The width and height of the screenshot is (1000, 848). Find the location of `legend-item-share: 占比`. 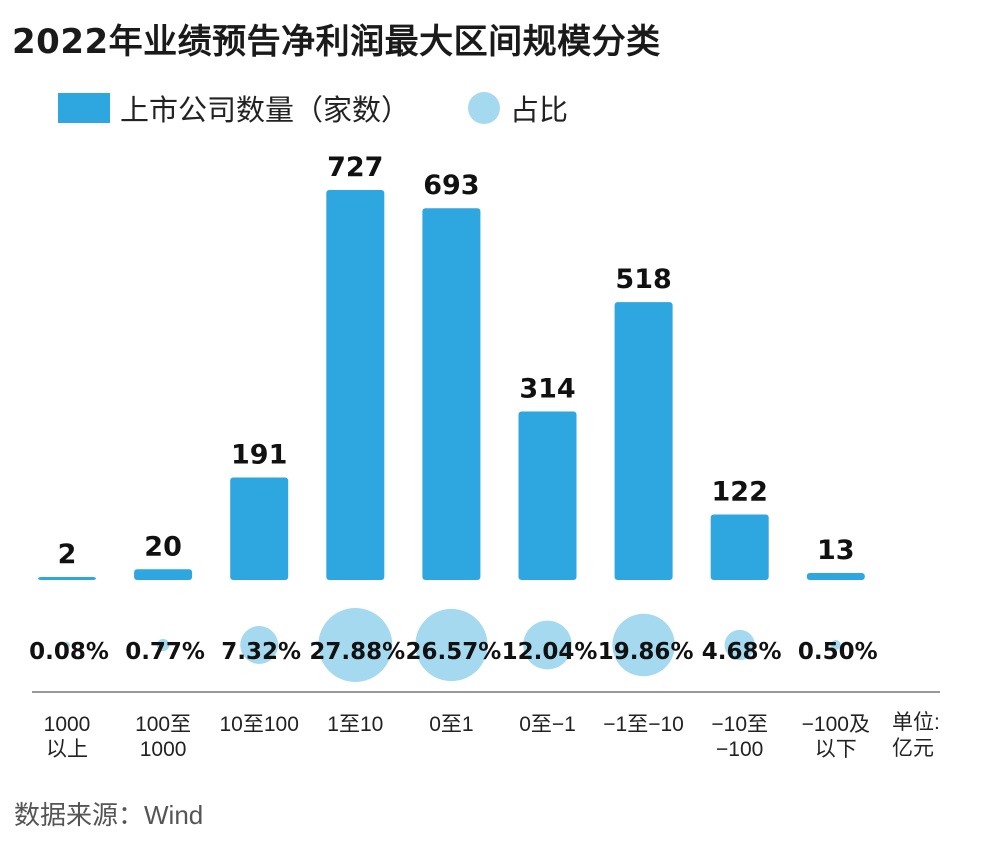

legend-item-share: 占比 is located at coordinates (518, 108).